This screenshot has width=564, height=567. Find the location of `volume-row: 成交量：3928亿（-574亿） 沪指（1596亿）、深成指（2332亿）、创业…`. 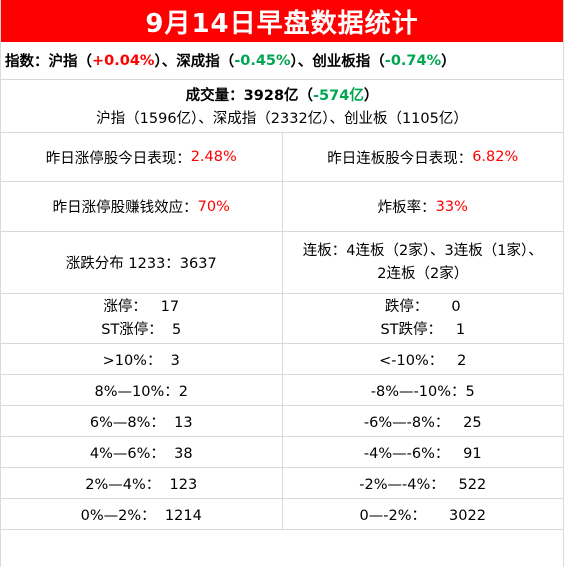

volume-row: 成交量：3928亿（-574亿） 沪指（1596亿）、深成指（2332亿）、创业… is located at coordinates (282, 106).